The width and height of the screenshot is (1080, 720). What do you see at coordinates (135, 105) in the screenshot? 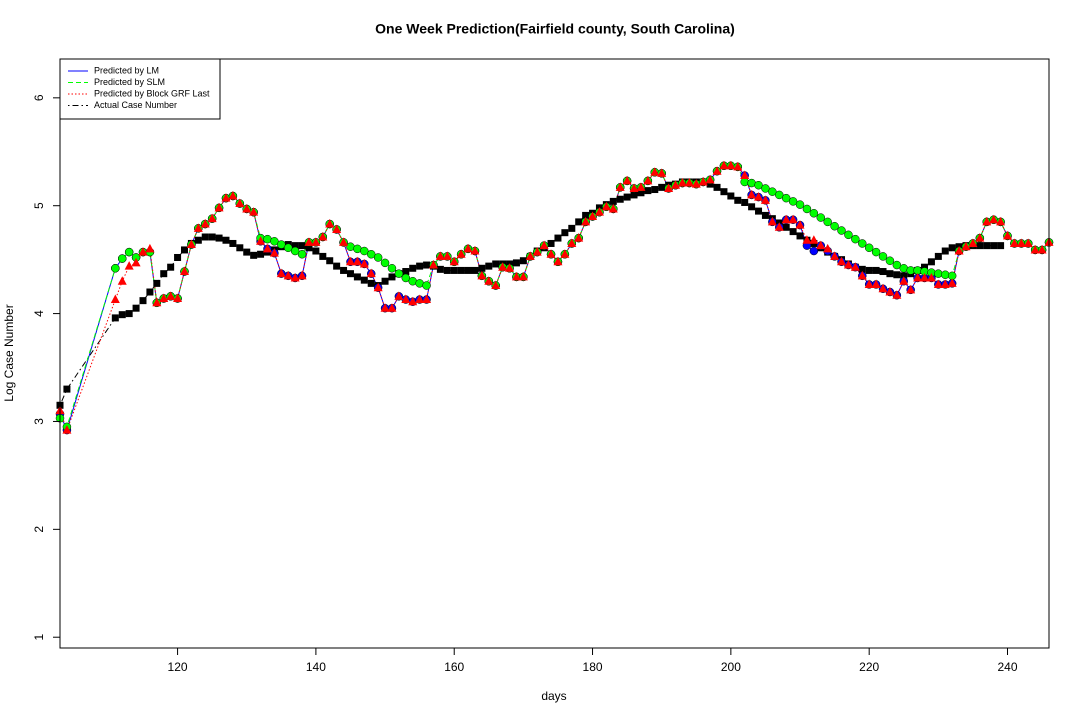
I see `legend-label: Actual Case Number` at bounding box center [135, 105].